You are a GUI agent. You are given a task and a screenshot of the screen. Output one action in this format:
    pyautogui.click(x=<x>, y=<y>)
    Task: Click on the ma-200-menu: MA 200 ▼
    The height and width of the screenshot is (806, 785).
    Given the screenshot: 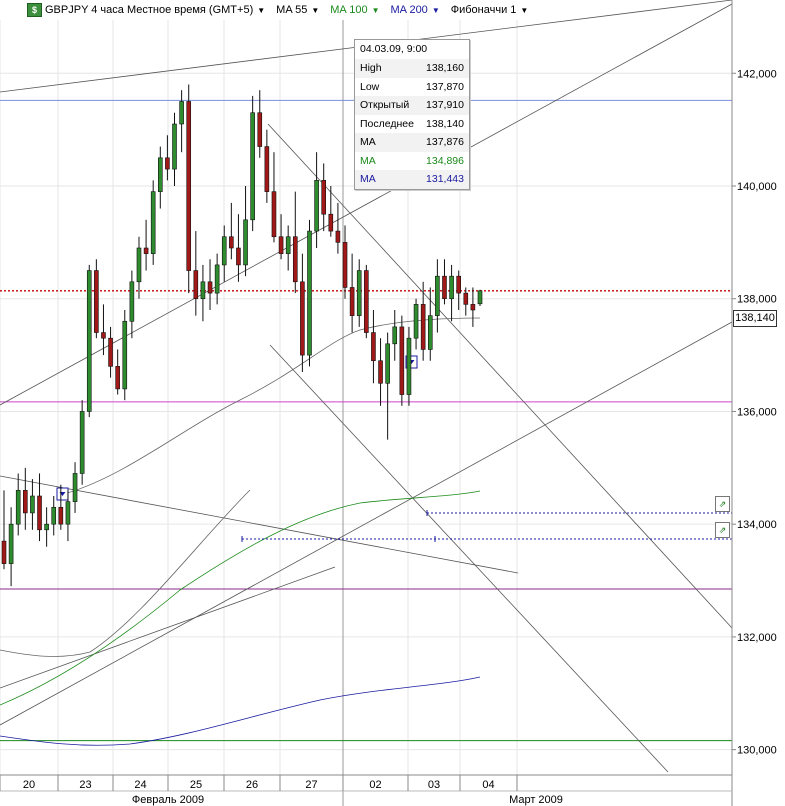 What is the action you would take?
    pyautogui.click(x=415, y=10)
    